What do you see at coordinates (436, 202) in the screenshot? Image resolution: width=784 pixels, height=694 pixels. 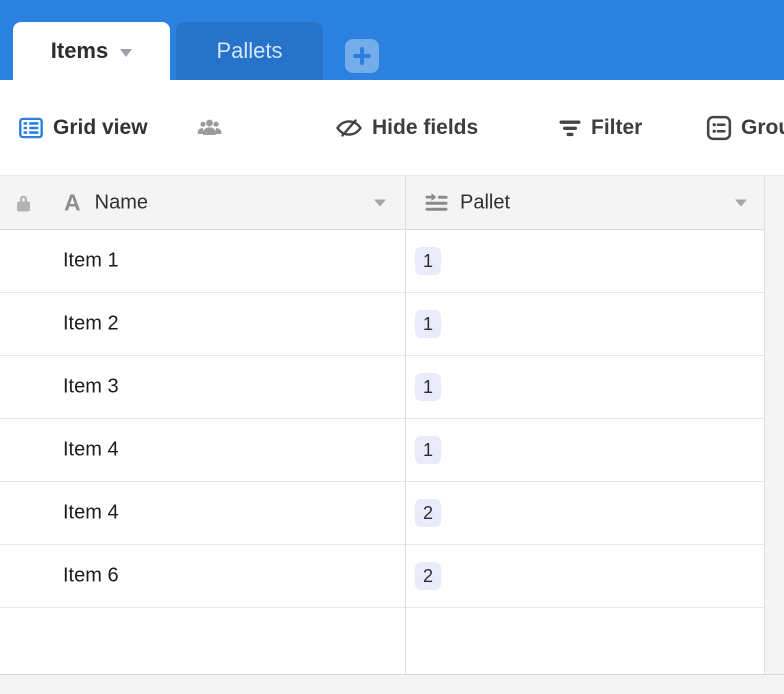 I see `linked-record-icon` at bounding box center [436, 202].